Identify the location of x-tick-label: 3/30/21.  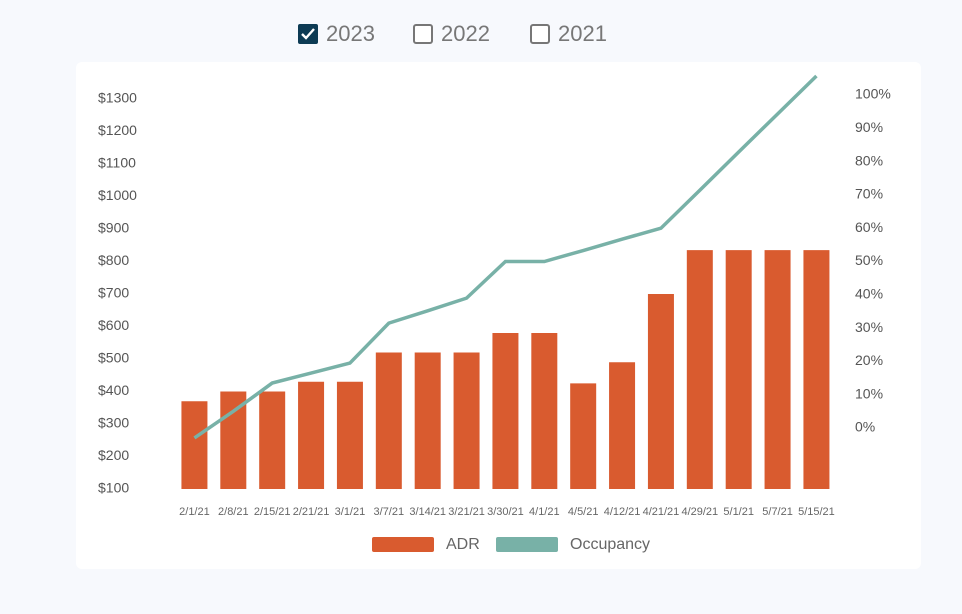
(505, 512).